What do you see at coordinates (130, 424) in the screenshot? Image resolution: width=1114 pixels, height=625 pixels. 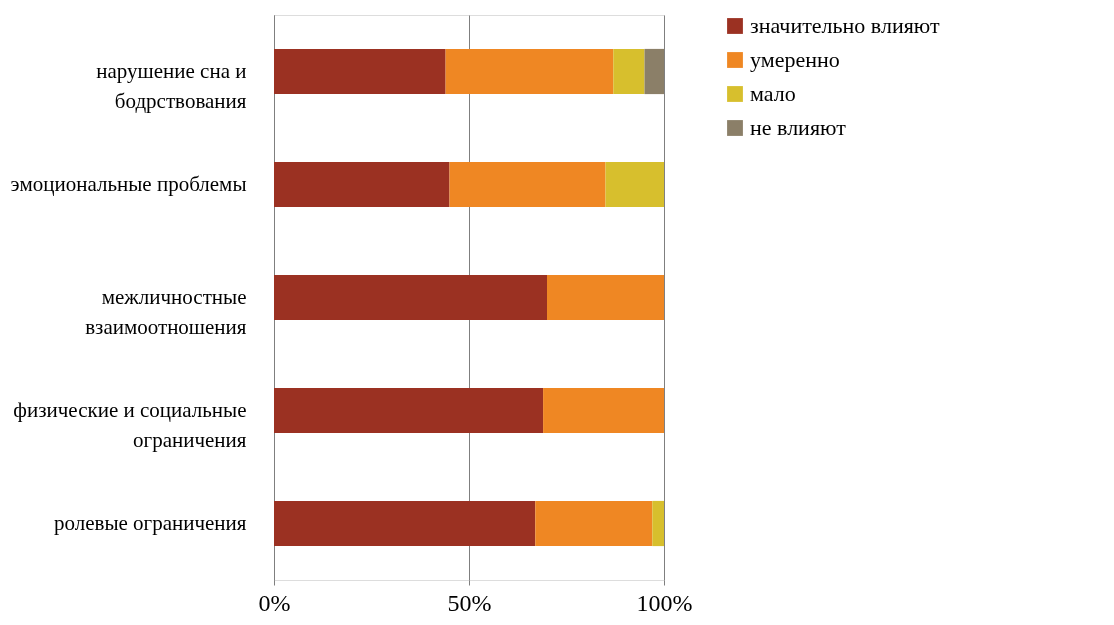 I see `y-tick-label: физические и социальные ограничения` at bounding box center [130, 424].